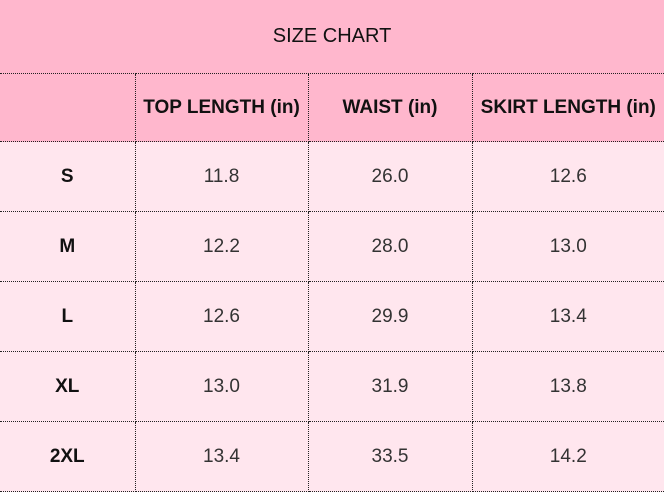  Describe the element at coordinates (221, 246) in the screenshot. I see `top-length-cell: 12.2` at that location.